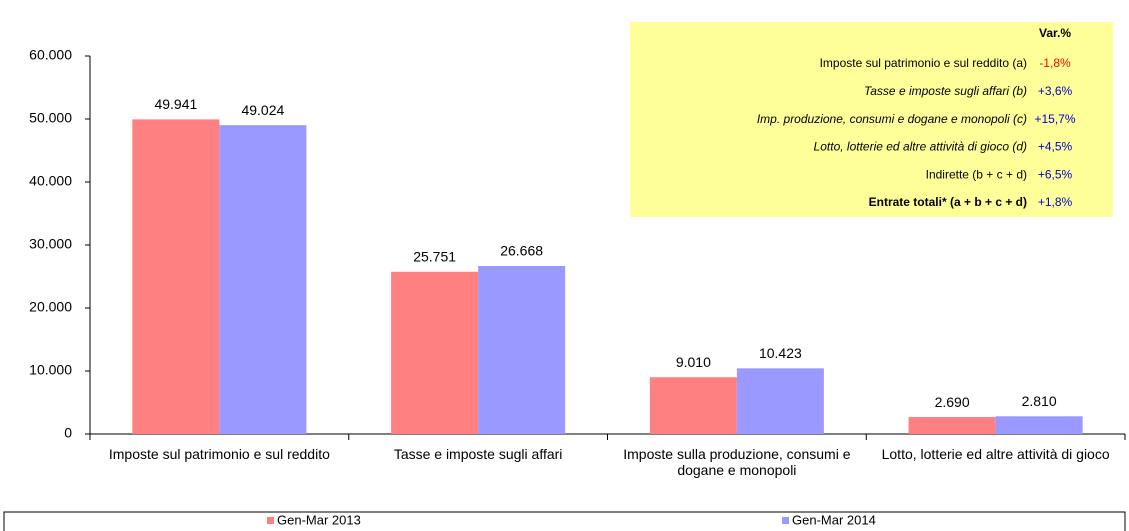 This screenshot has width=1129, height=531. Describe the element at coordinates (50, 55) in the screenshot. I see `y-tick-label: 60.000` at that location.